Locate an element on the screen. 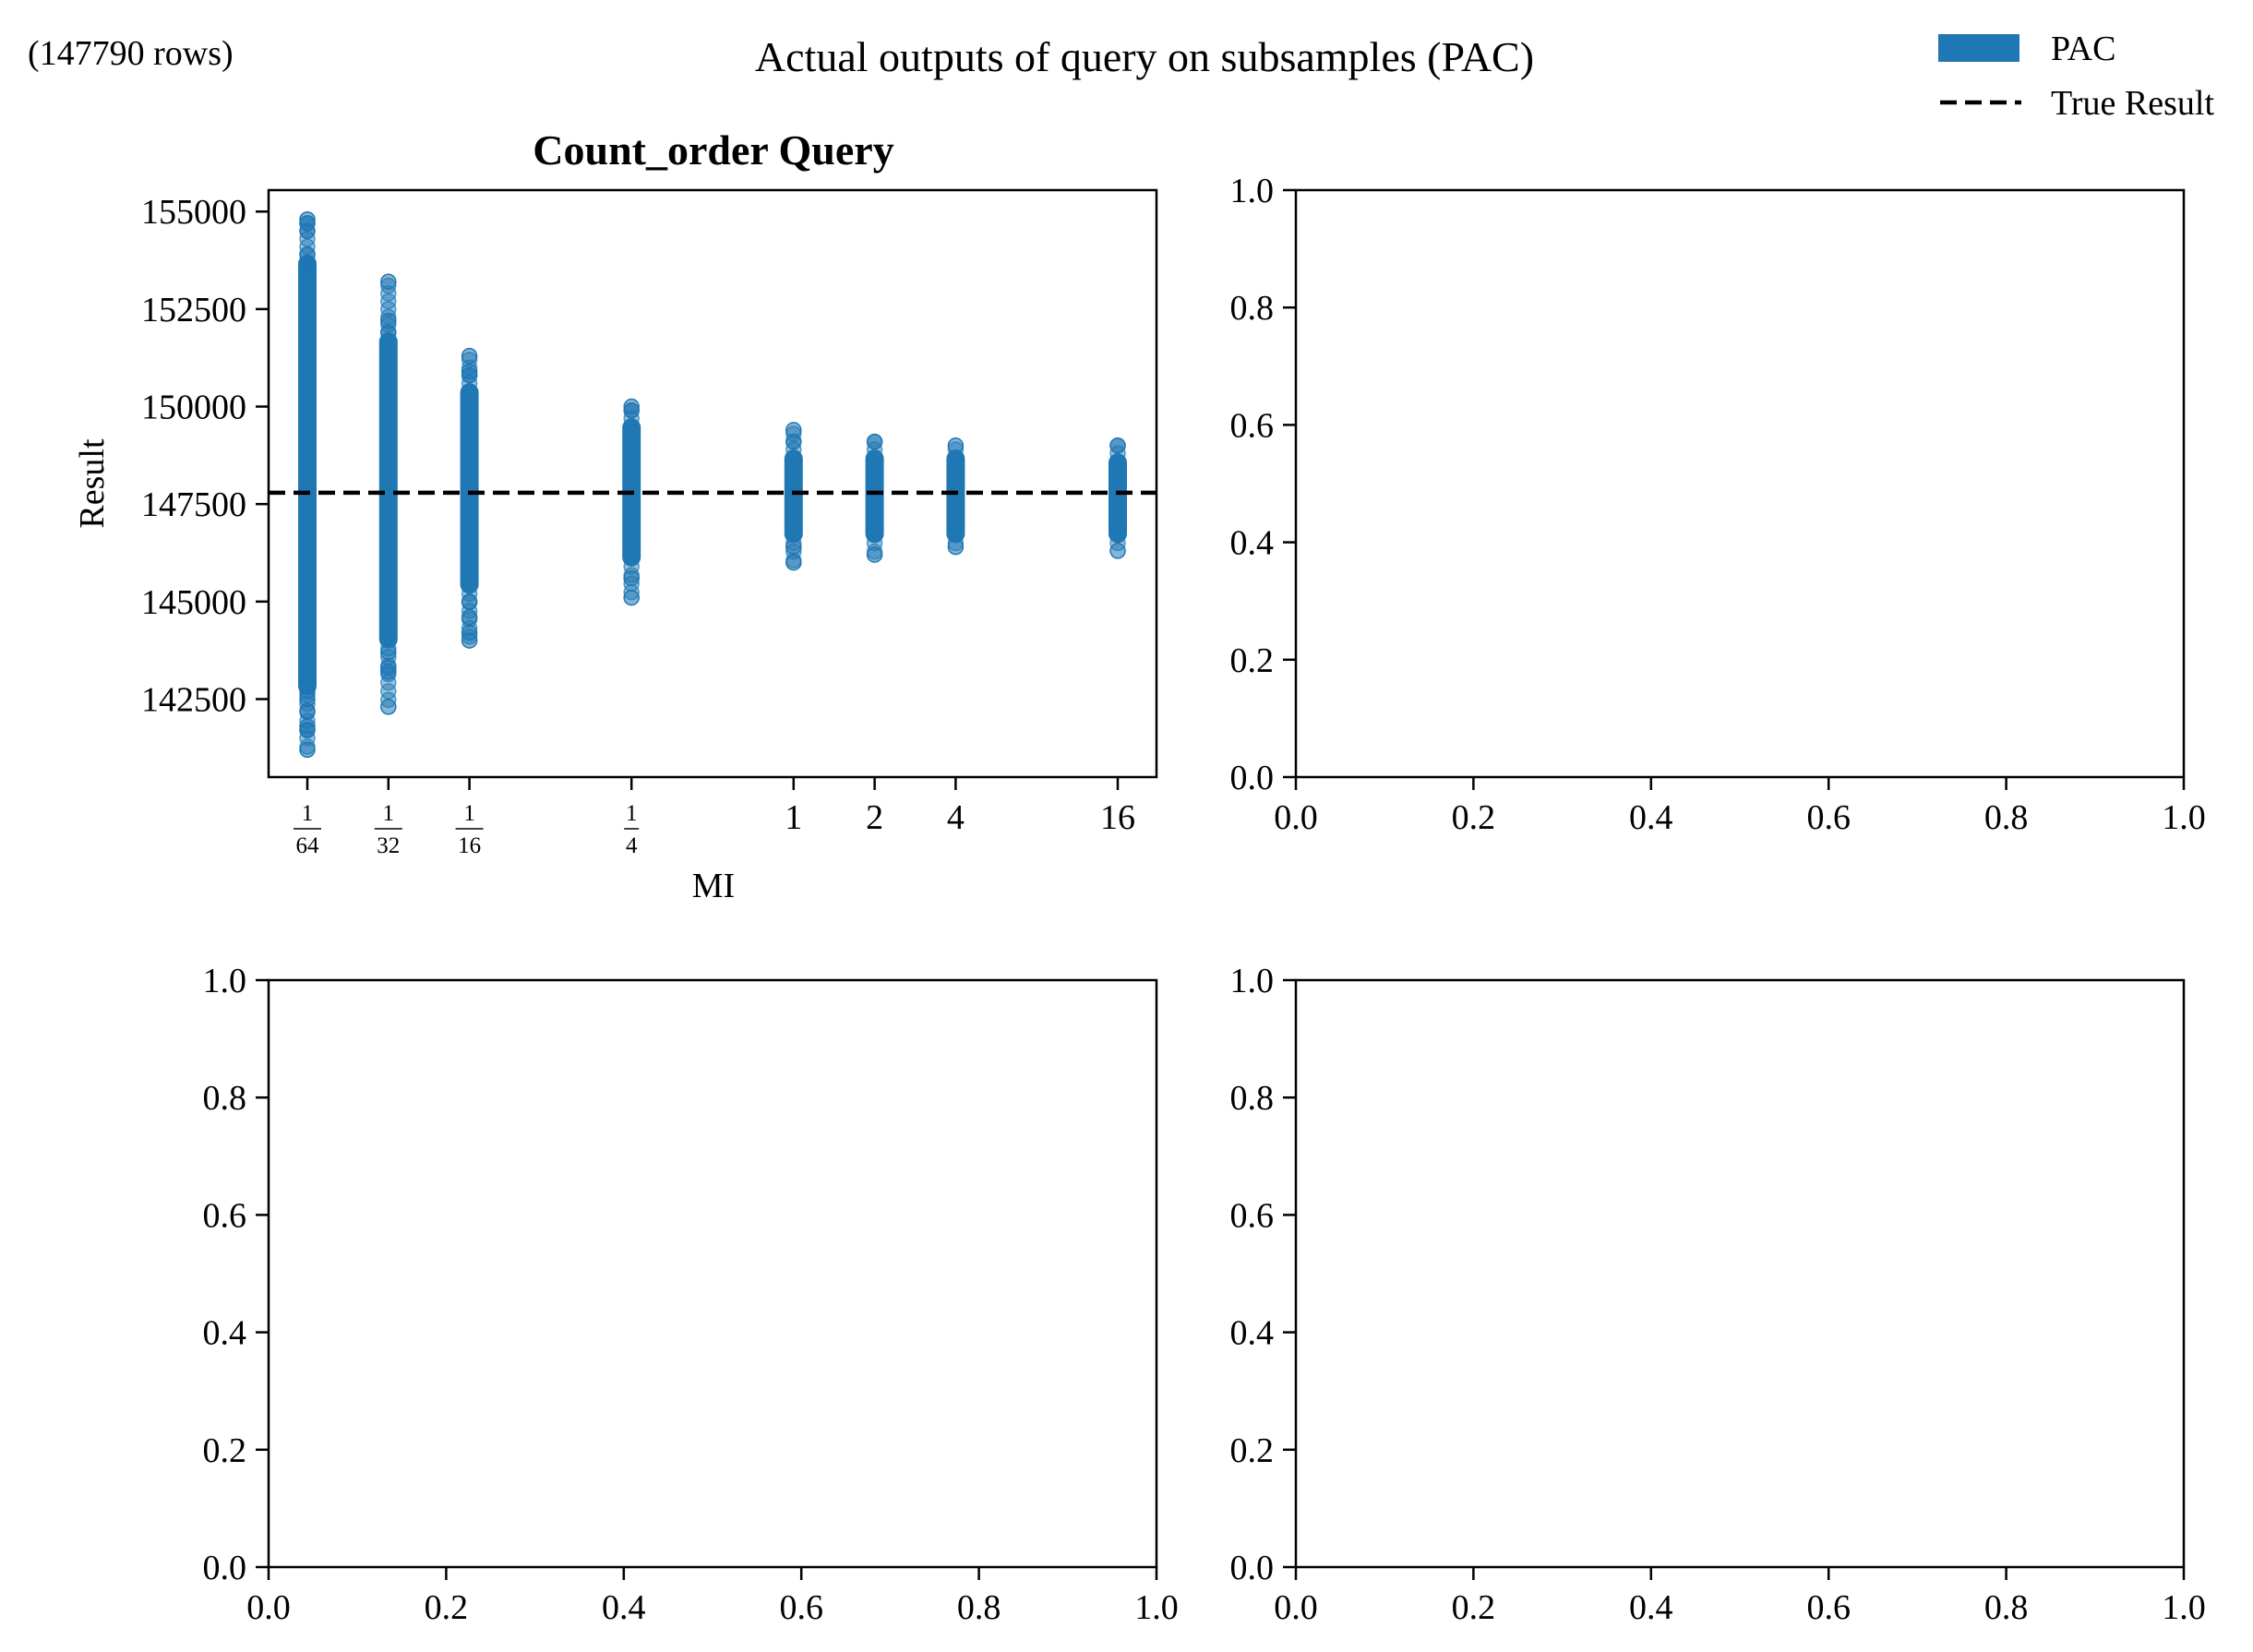 The image size is (2253, 1652). legend-true-result-label: True Result is located at coordinates (2132, 104).